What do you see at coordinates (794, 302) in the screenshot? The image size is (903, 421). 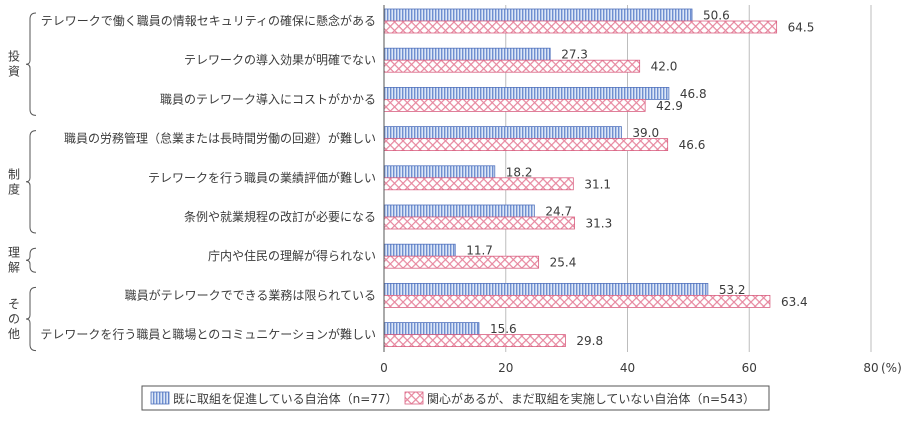 I see `value-label: 63.4` at bounding box center [794, 302].